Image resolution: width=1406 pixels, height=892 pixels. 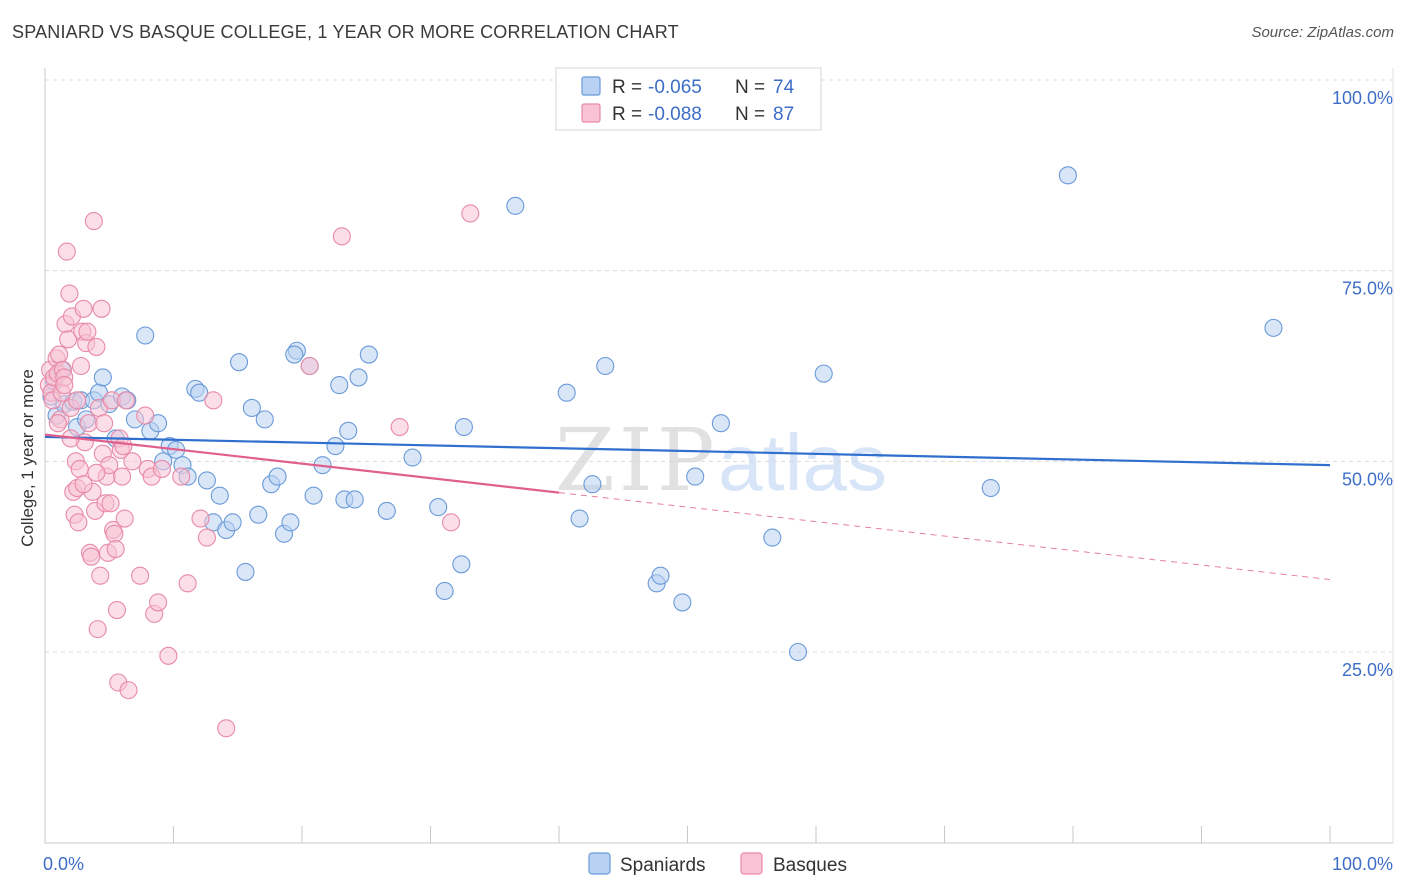 What do you see at coordinates (591, 113) in the screenshot?
I see `legend-swatch-basques` at bounding box center [591, 113].